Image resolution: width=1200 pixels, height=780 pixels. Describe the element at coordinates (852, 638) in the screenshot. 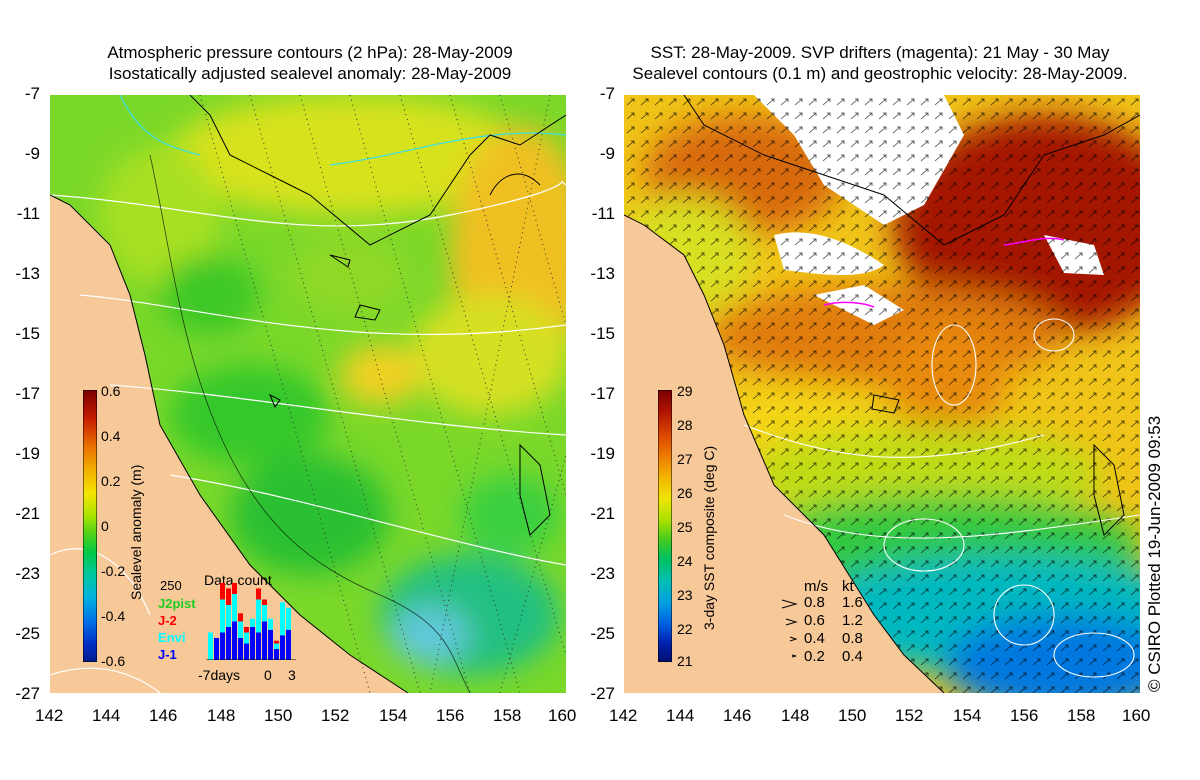

I see `velocity-key-kt-2: 0.8` at that location.